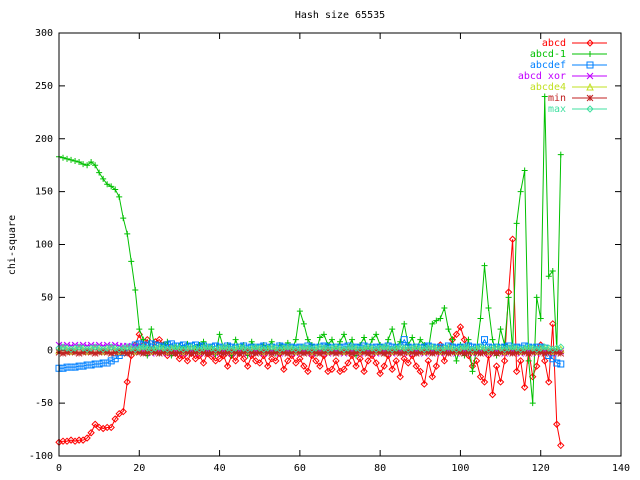 The height and width of the screenshot is (480, 640). Describe the element at coordinates (590, 86) in the screenshot. I see `legend-marker` at that location.